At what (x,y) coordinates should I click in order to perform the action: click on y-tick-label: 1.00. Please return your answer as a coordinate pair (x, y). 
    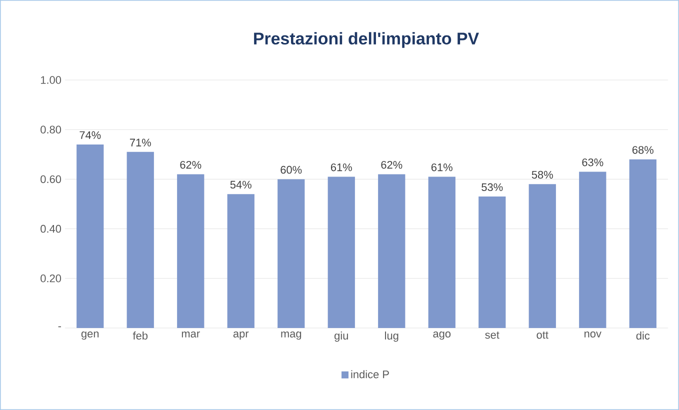
    Looking at the image, I should click on (51, 80).